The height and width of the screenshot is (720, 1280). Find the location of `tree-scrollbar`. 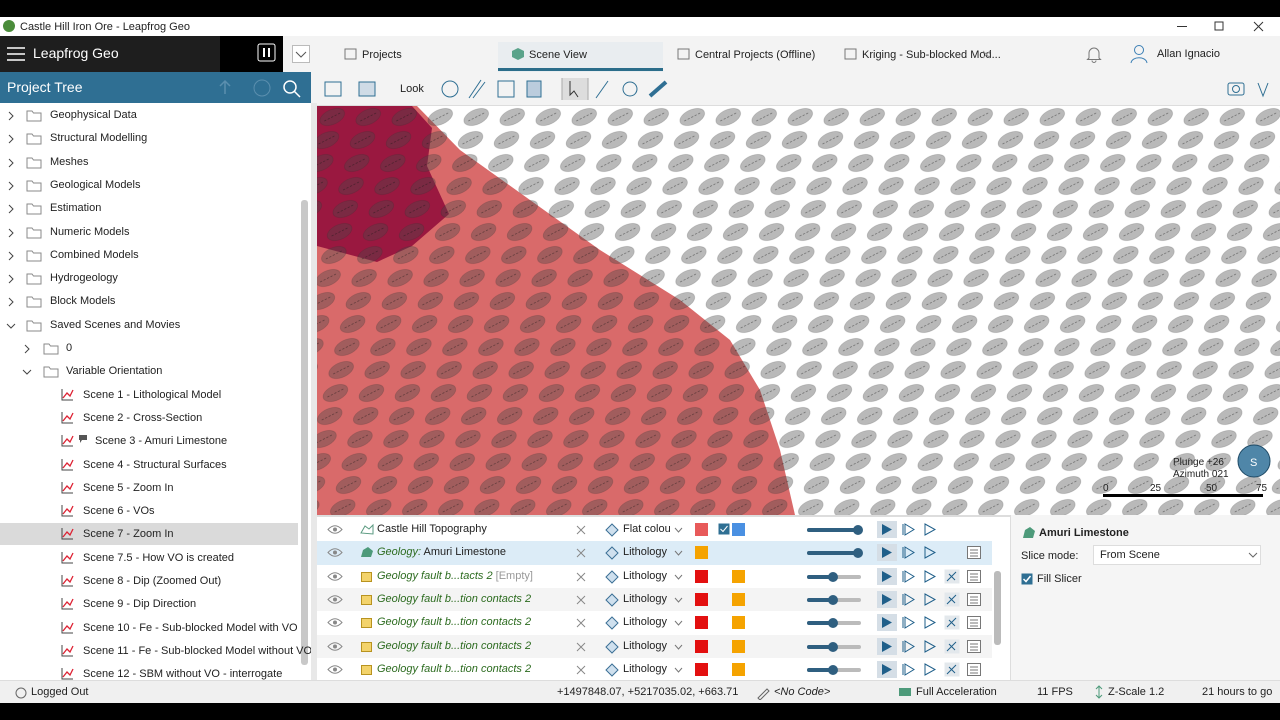

tree-scrollbar is located at coordinates (304, 432).